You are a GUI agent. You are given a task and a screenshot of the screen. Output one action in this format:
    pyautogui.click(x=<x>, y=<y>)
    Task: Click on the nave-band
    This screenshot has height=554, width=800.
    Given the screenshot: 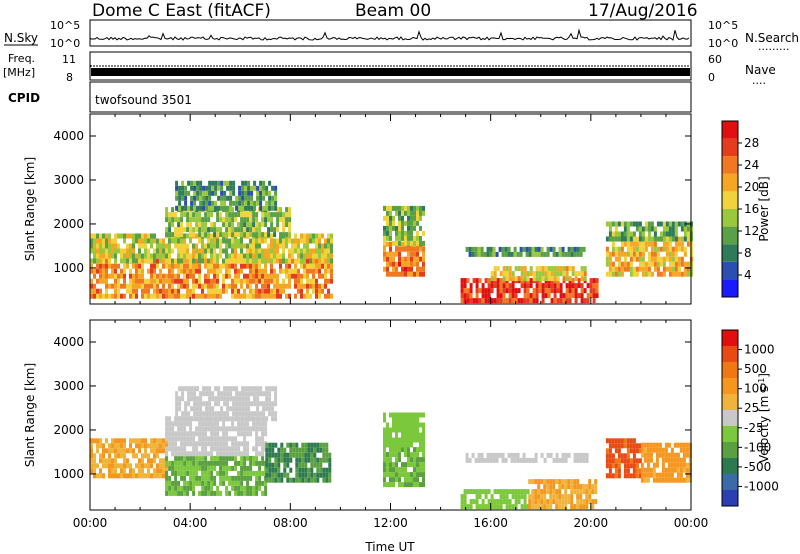 What is the action you would take?
    pyautogui.click(x=390, y=72)
    